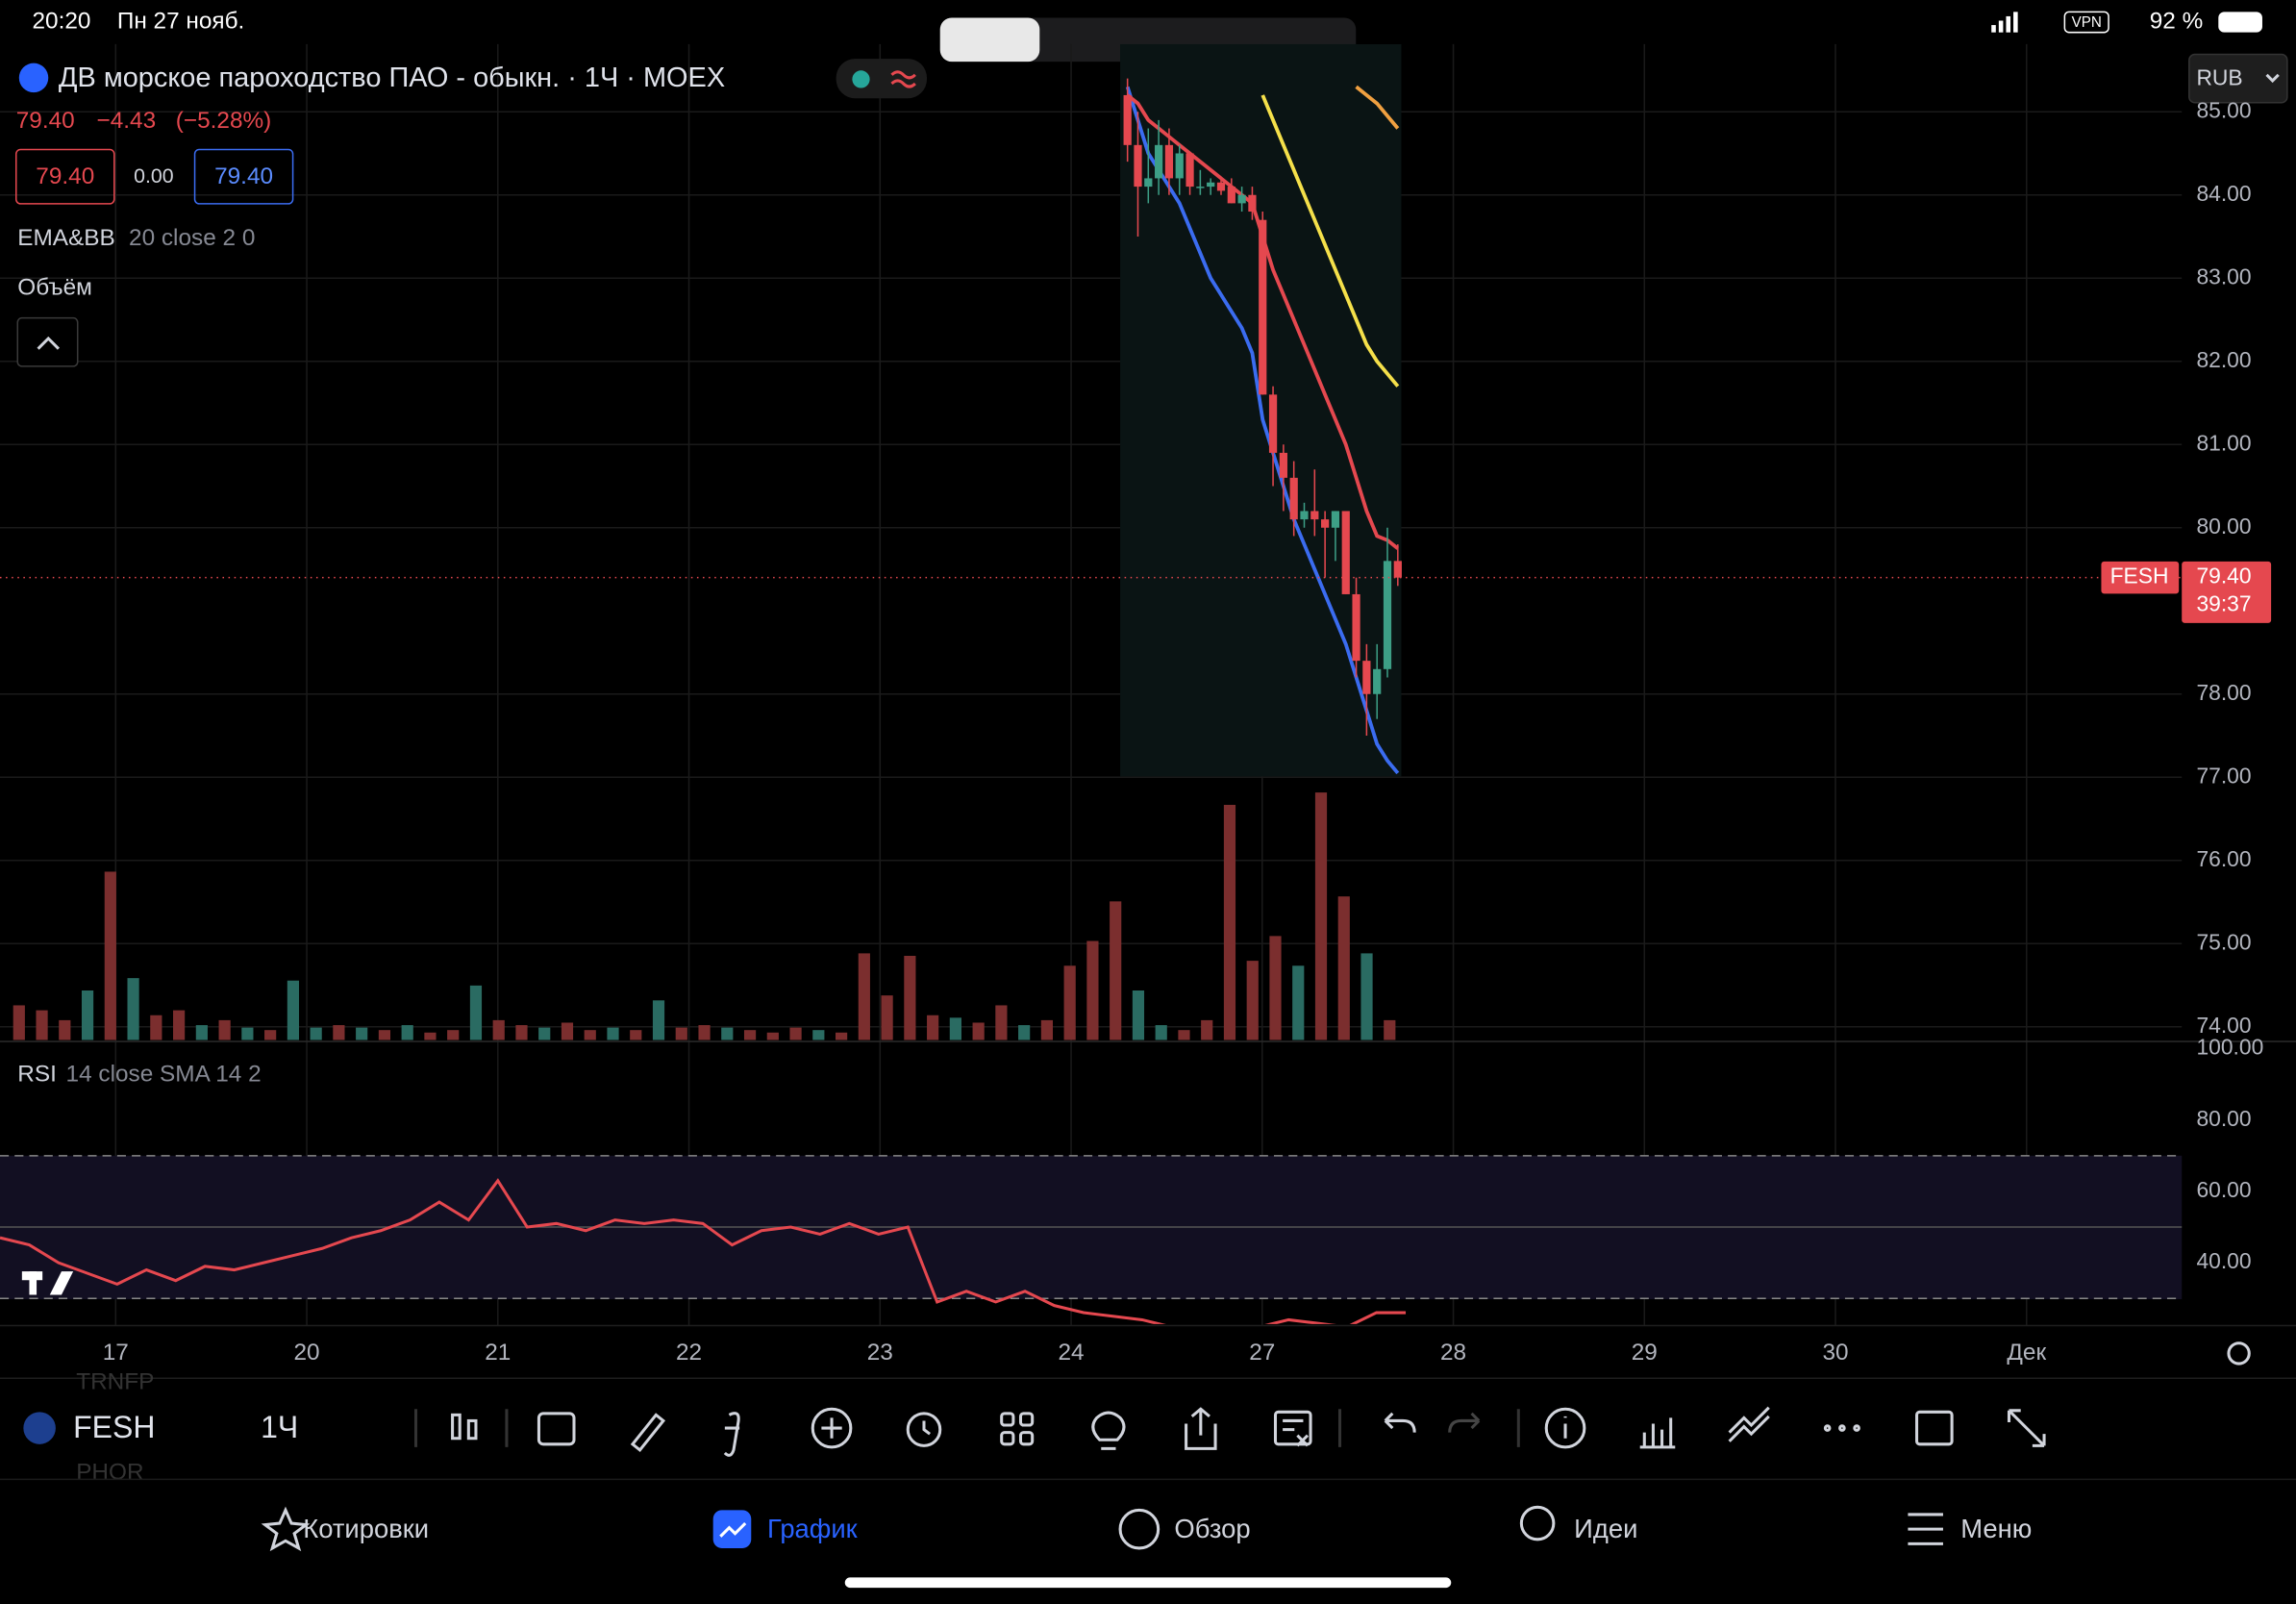 The width and height of the screenshot is (2296, 1604). I want to click on price-tick-label: 83.00, so click(2223, 275).